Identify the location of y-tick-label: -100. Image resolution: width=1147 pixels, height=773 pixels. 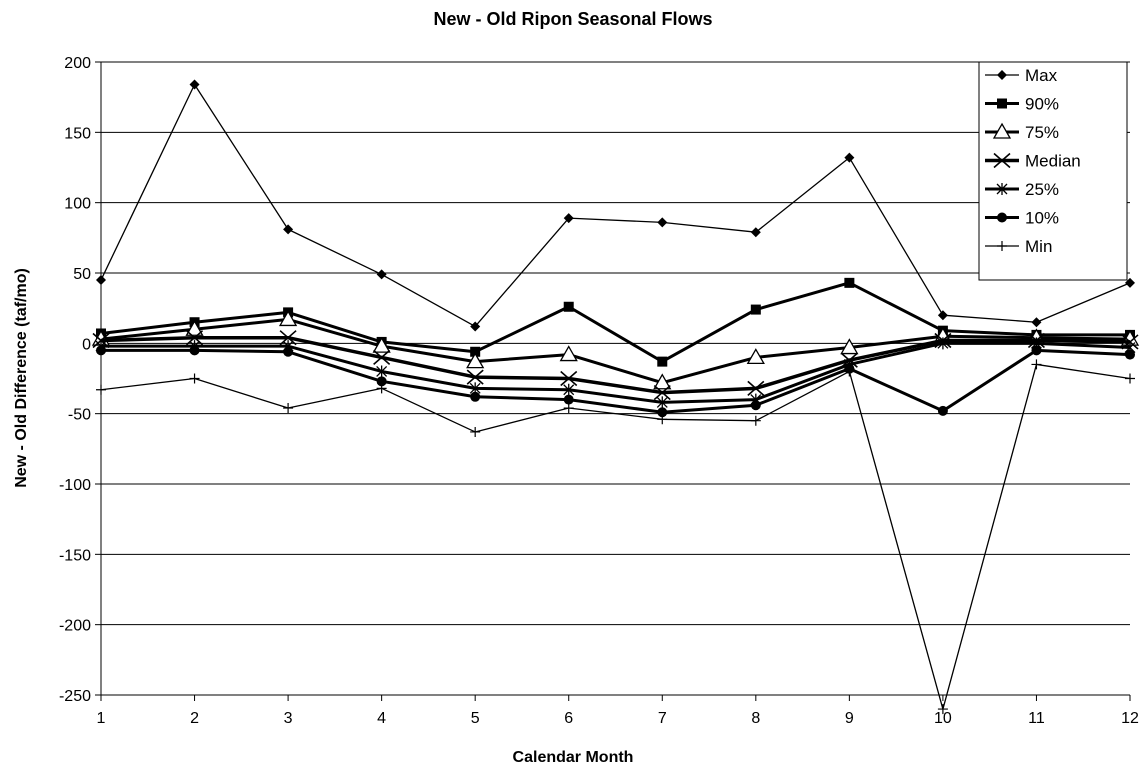
(75, 485).